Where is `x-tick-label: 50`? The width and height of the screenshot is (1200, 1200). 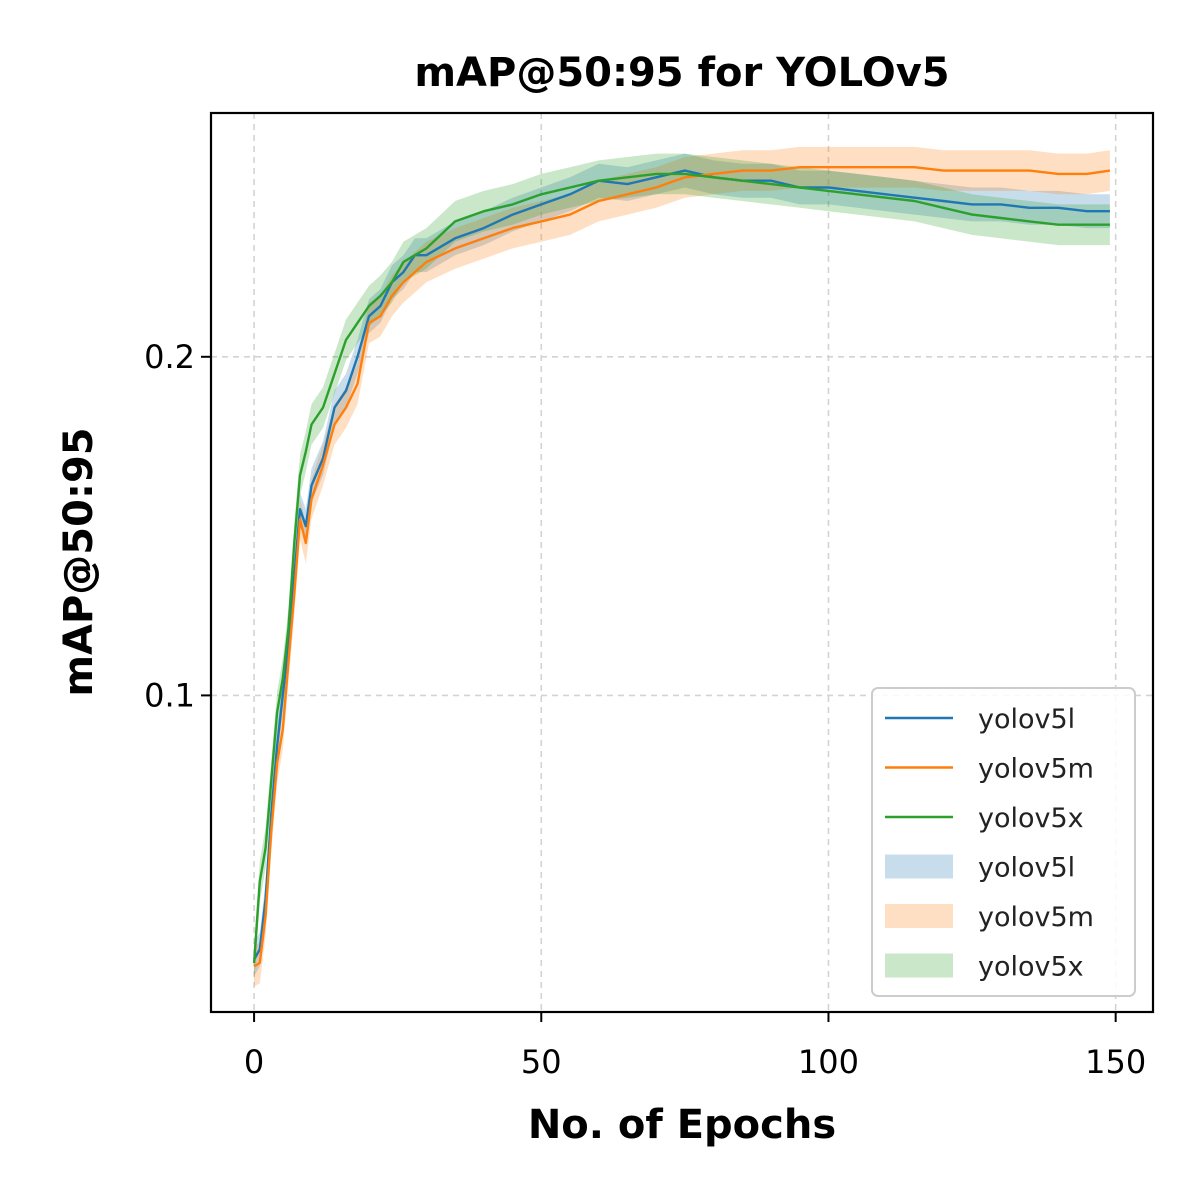 x-tick-label: 50 is located at coordinates (541, 1062).